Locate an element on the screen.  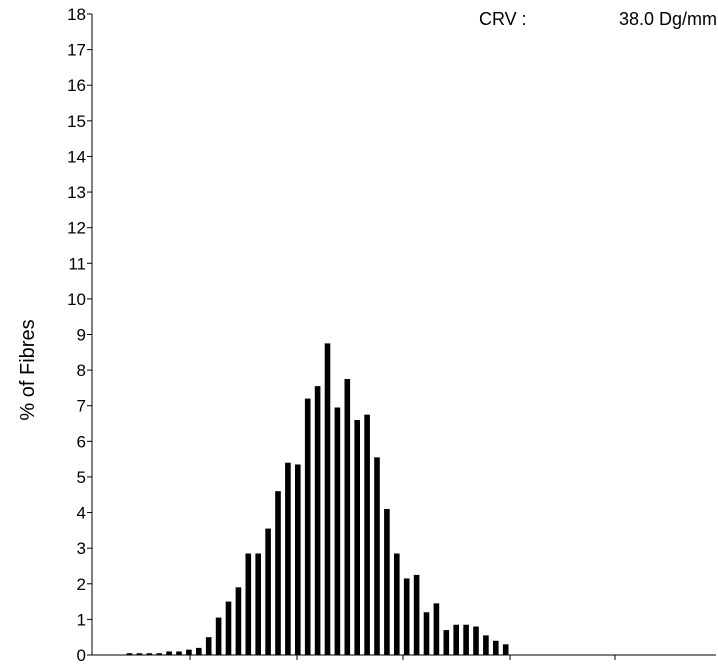
y-tick-label: 5 is located at coordinates (81, 477).